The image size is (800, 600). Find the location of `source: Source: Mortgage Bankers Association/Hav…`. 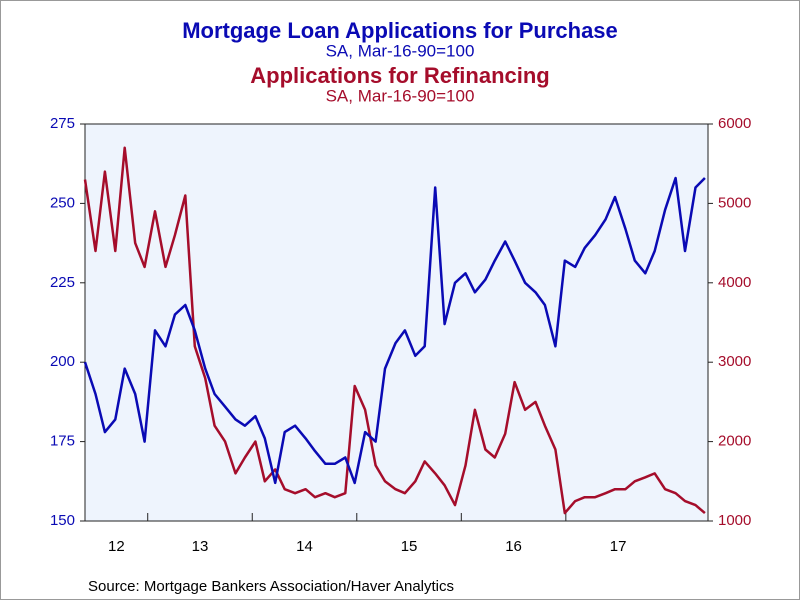

source: Source: Mortgage Bankers Association/Hav… is located at coordinates (271, 586).